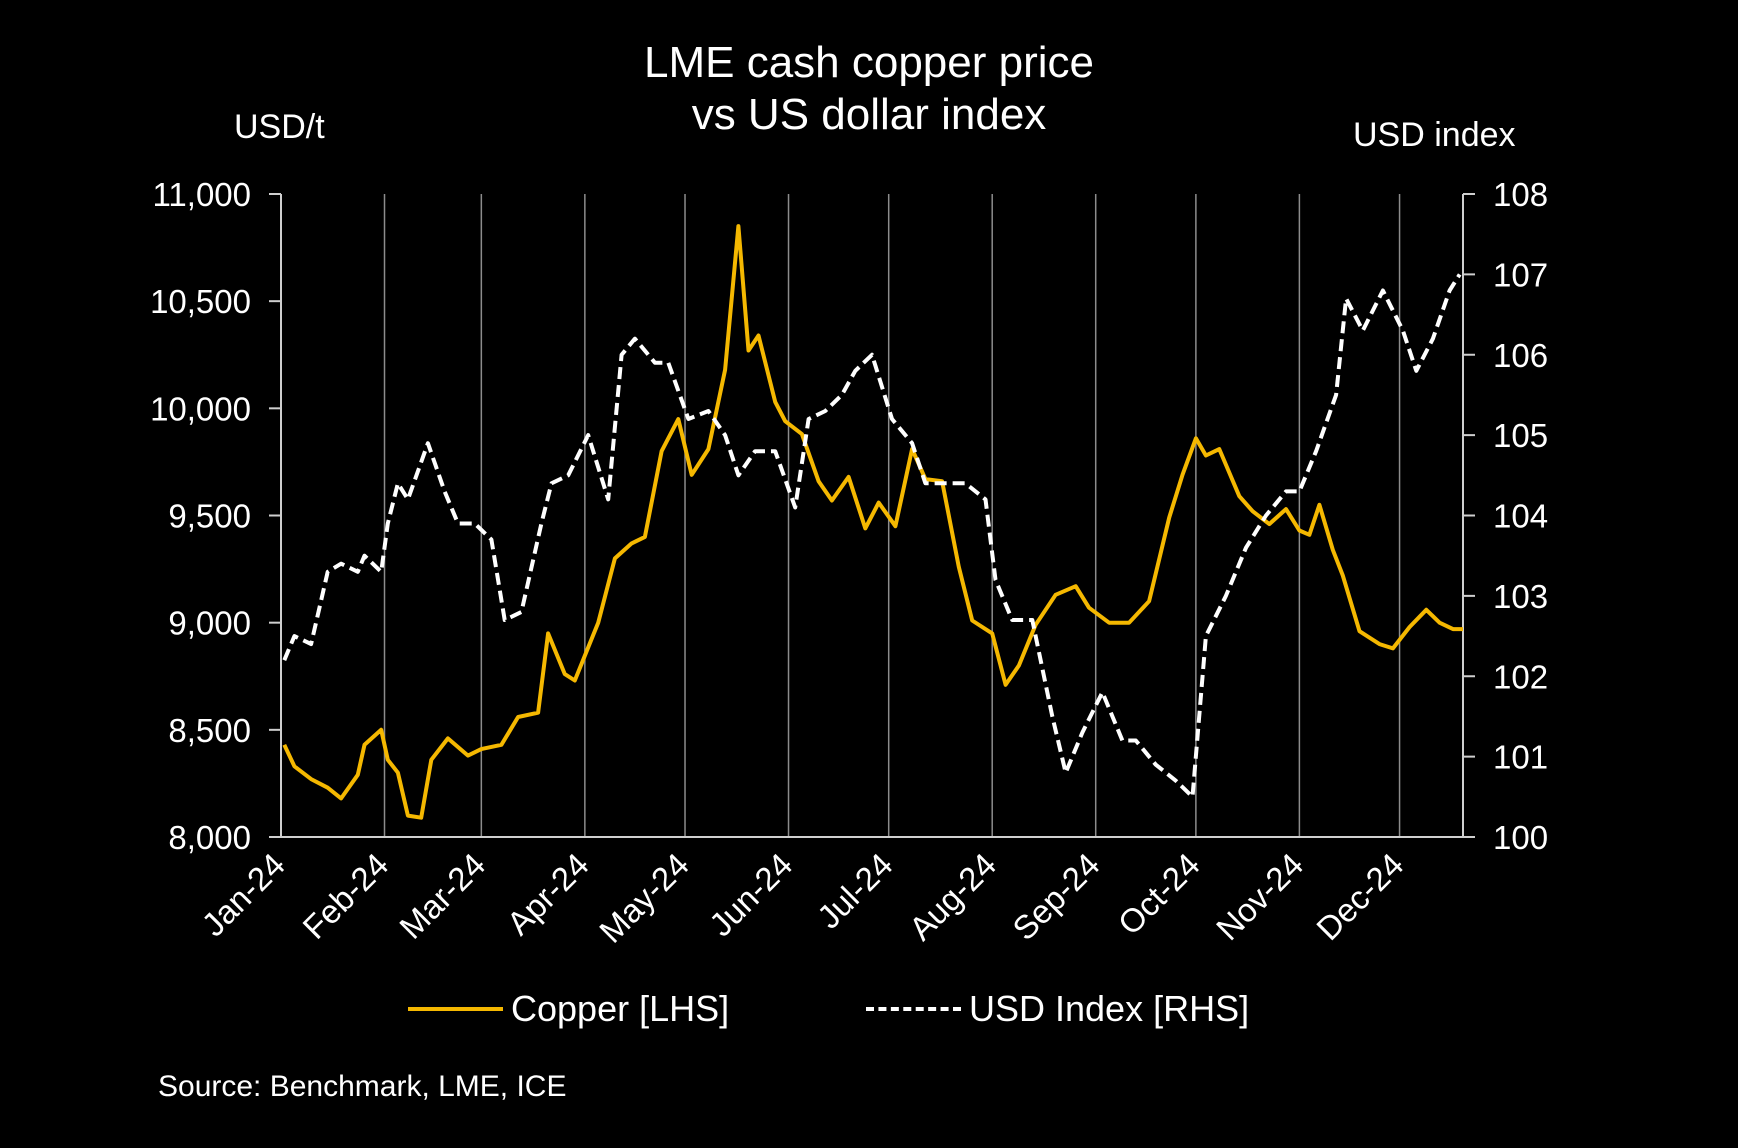  Describe the element at coordinates (455, 1009) in the screenshot. I see `legend-swatch-copper` at that location.